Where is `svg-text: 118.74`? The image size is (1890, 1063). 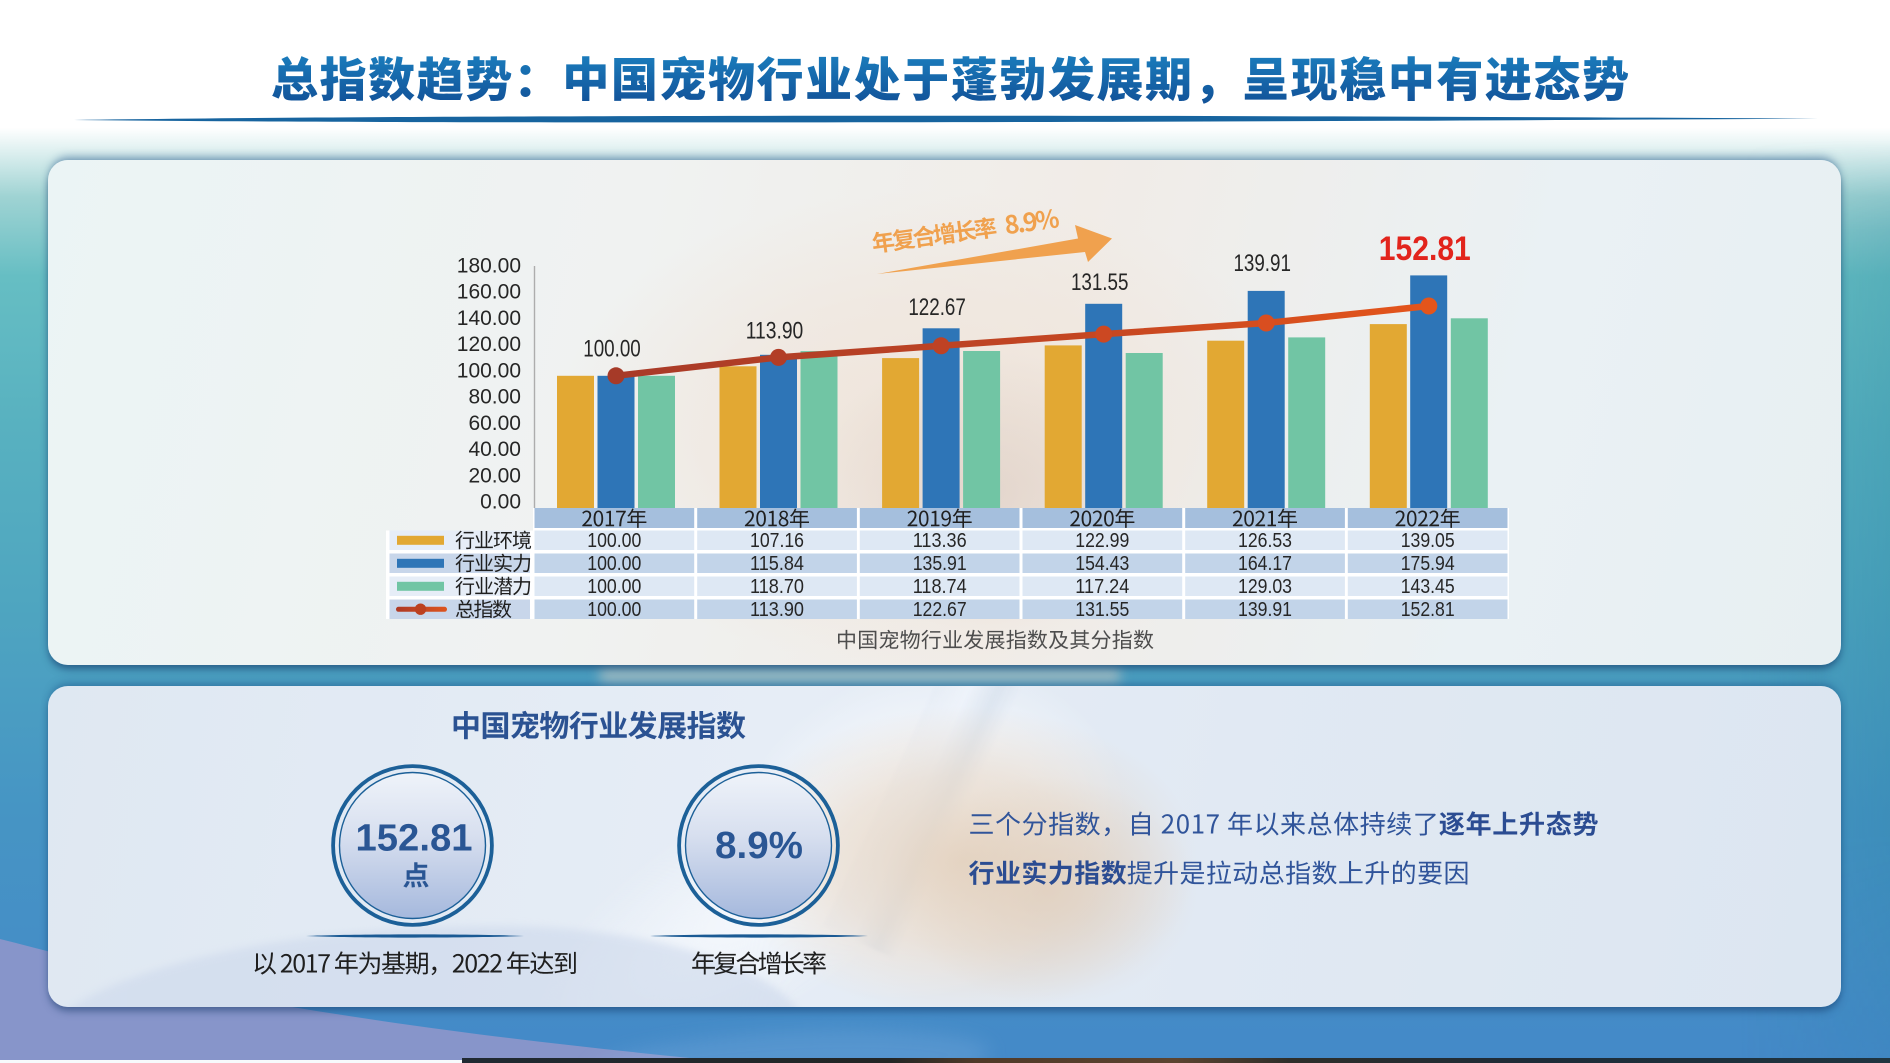
svg-text: 118.74 is located at coordinates (940, 586).